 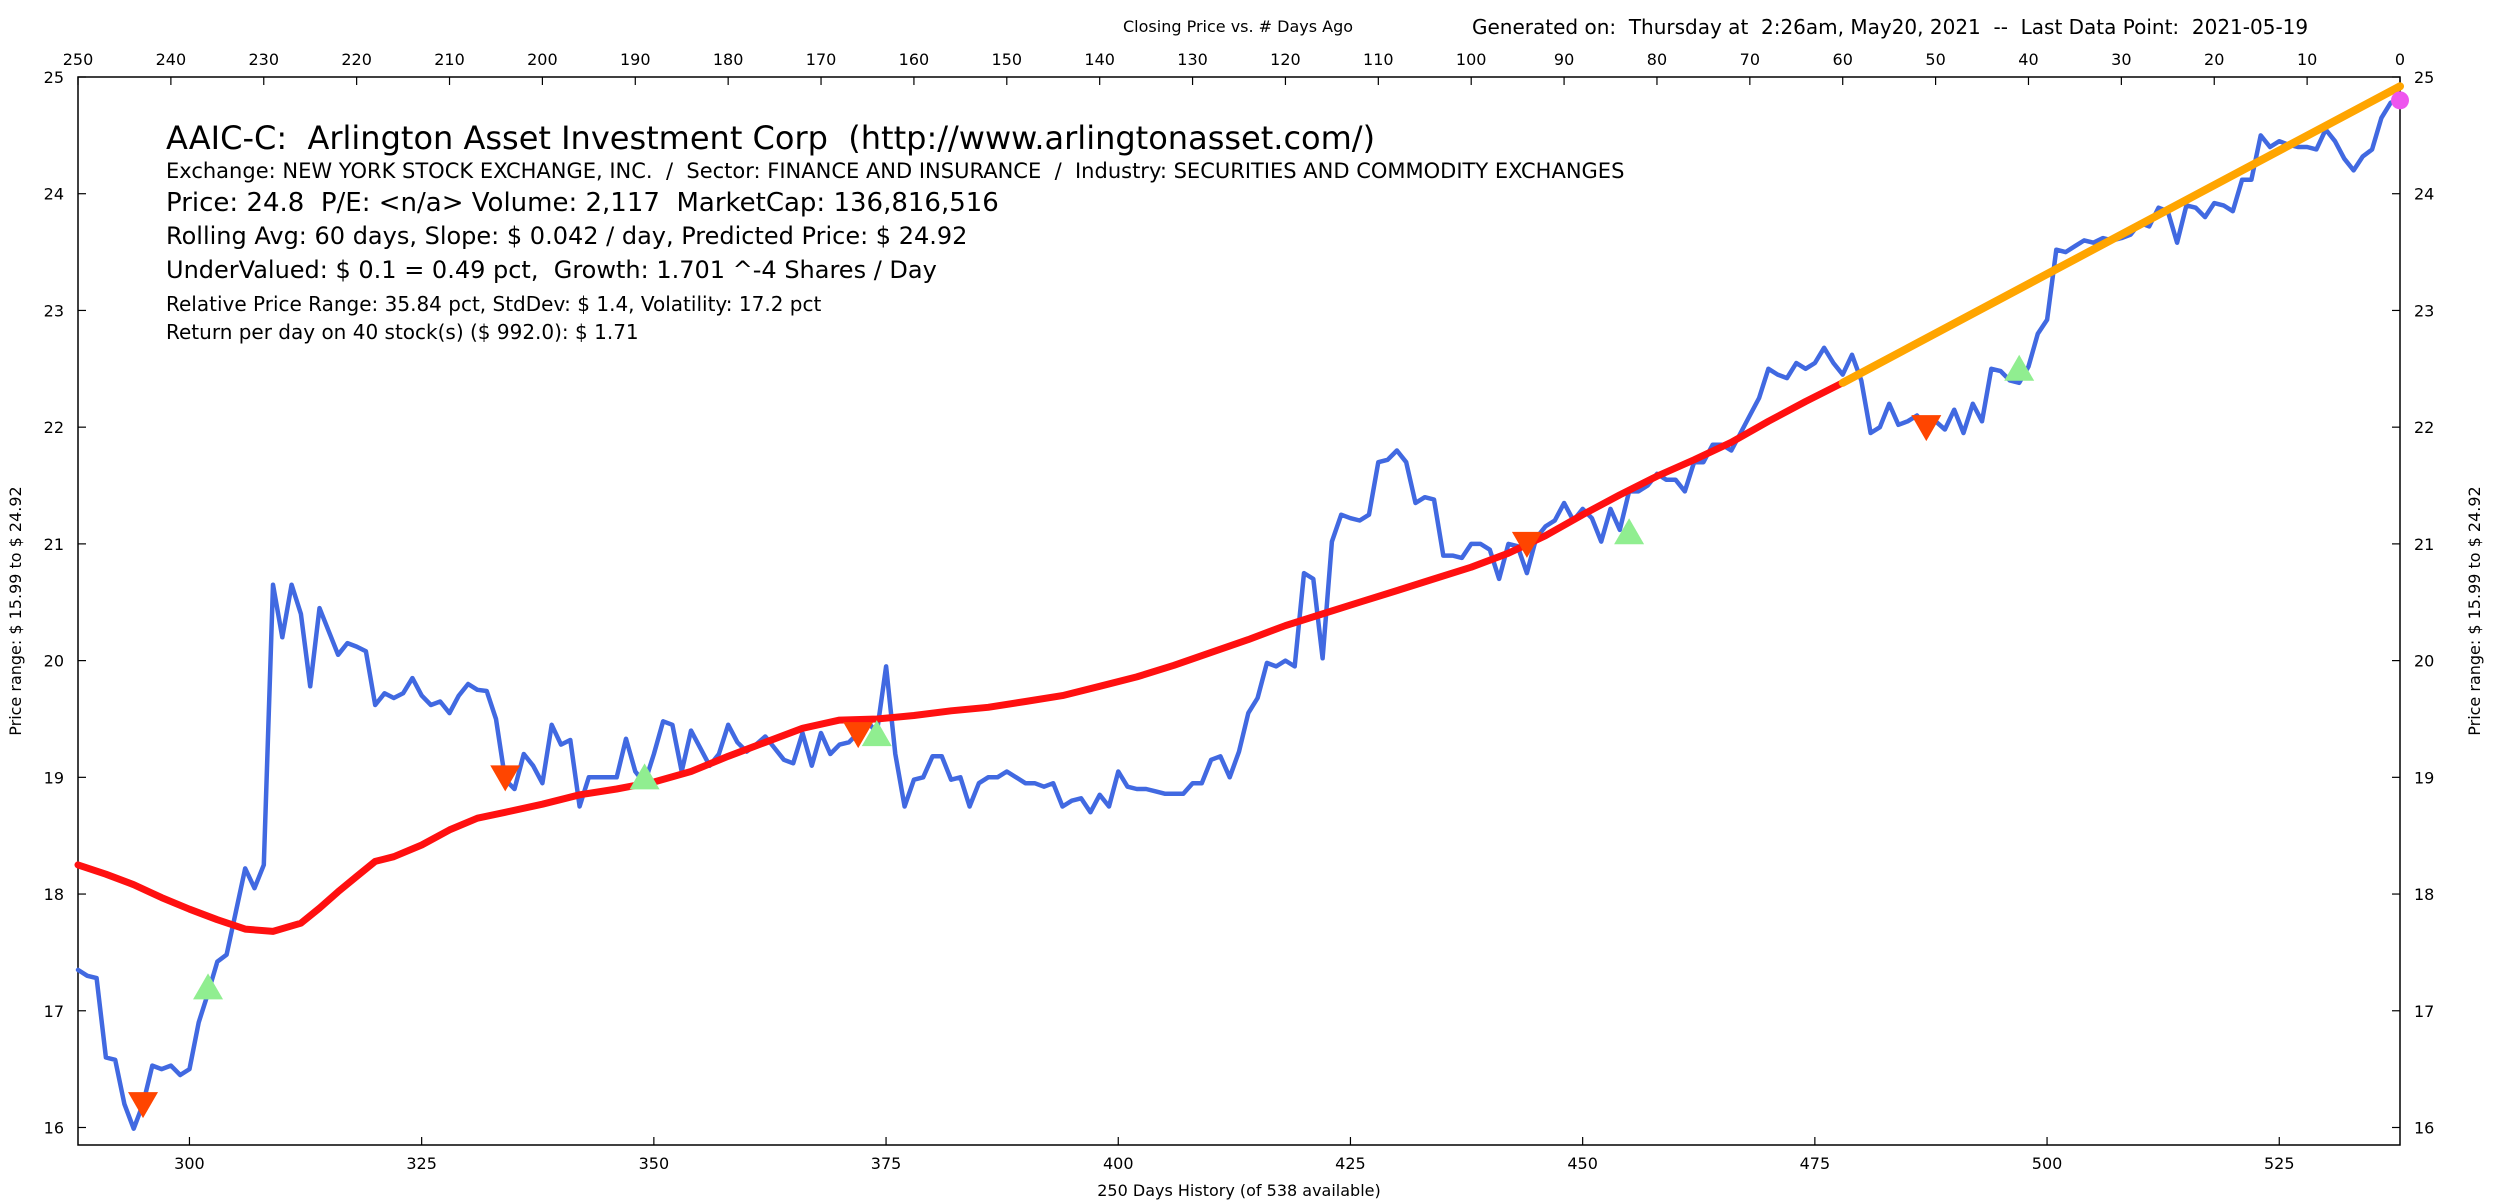 I want to click on y-tick-label: 23, so click(x=54, y=310).